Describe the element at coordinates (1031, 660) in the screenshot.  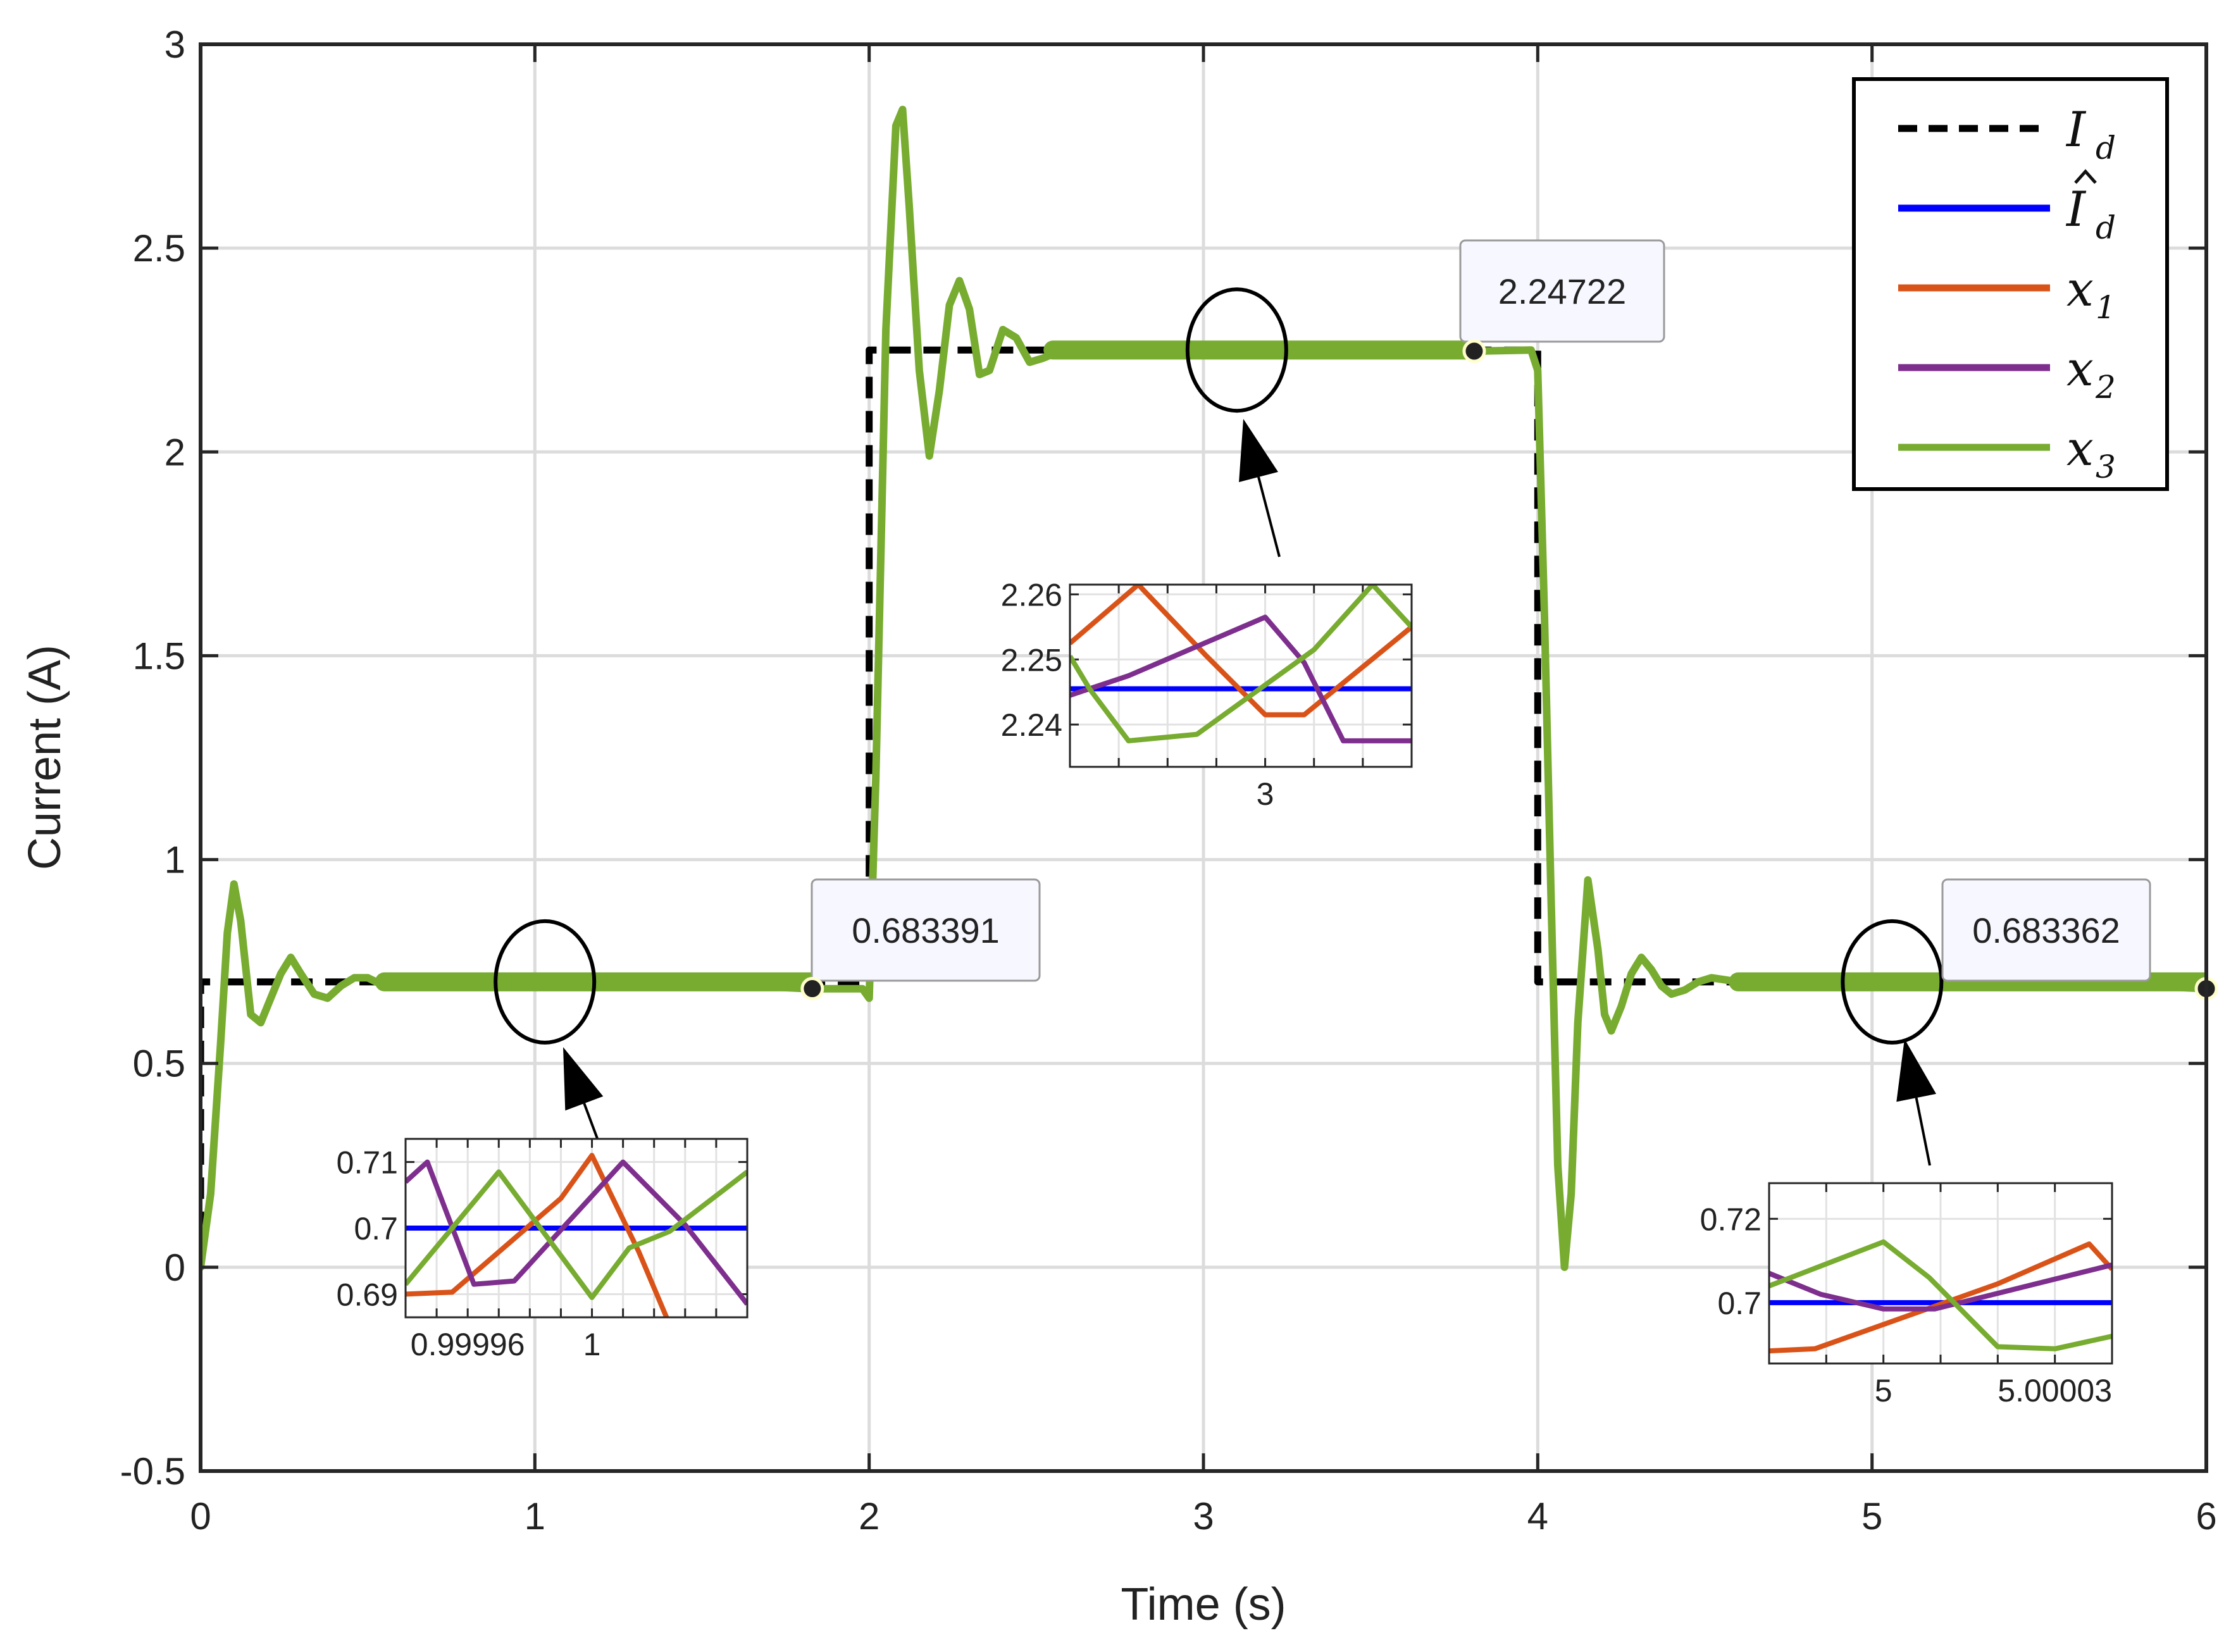
I see `inset-y-tick-label: 2.25` at that location.